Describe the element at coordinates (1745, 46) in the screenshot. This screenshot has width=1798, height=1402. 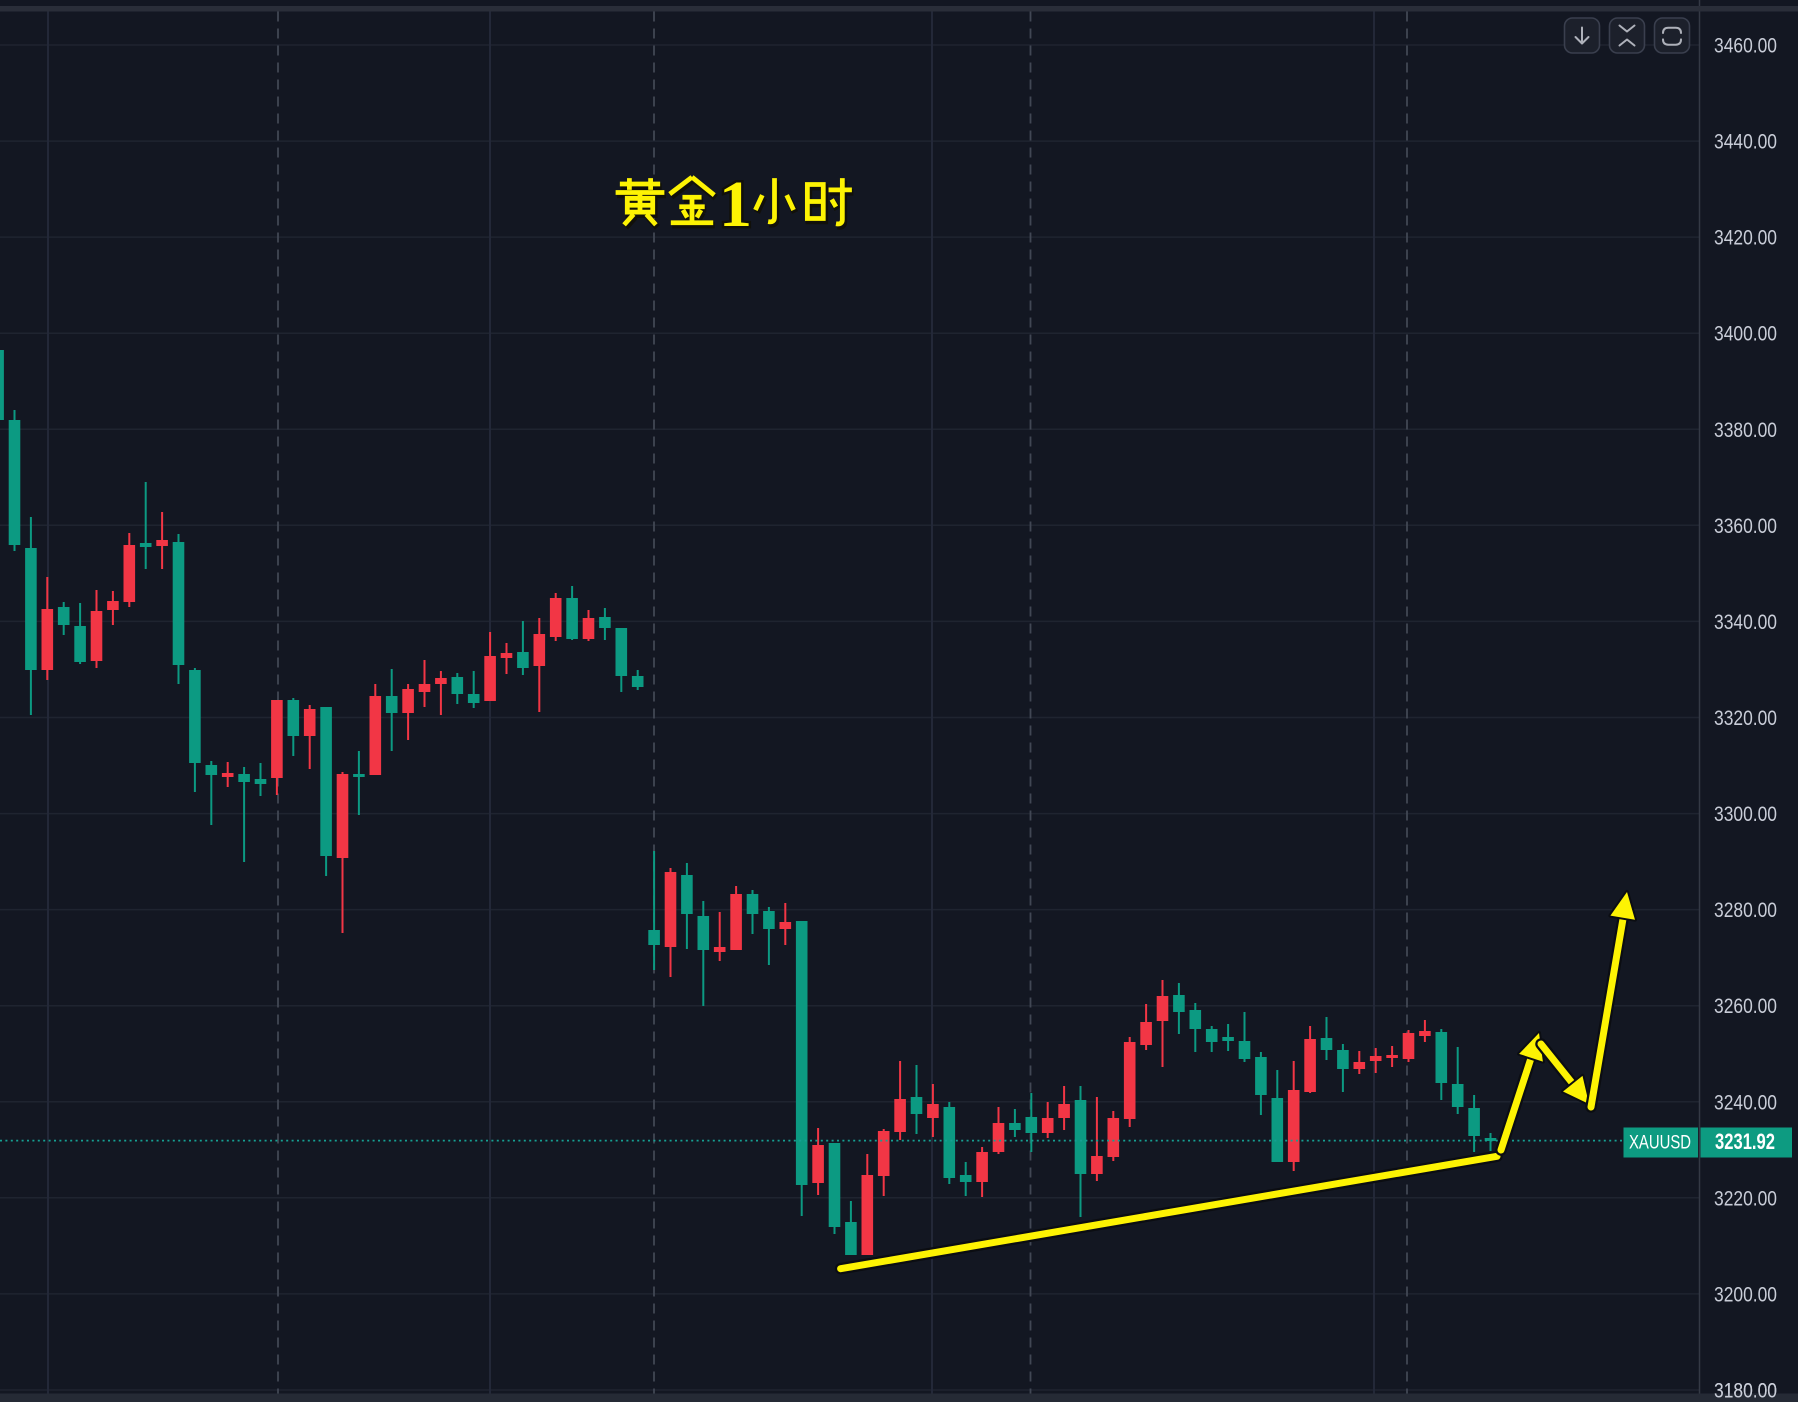
I see `svg-text: 3460.00` at that location.